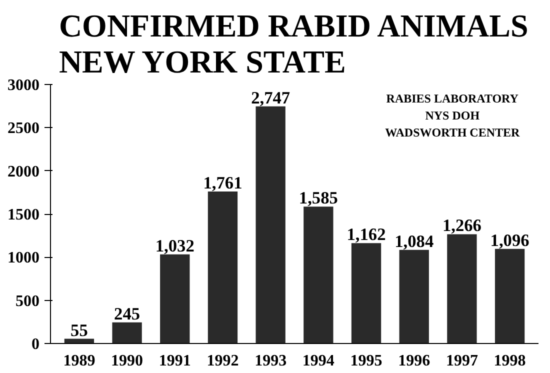  I want to click on x-tick-label: 1989, so click(79, 361).